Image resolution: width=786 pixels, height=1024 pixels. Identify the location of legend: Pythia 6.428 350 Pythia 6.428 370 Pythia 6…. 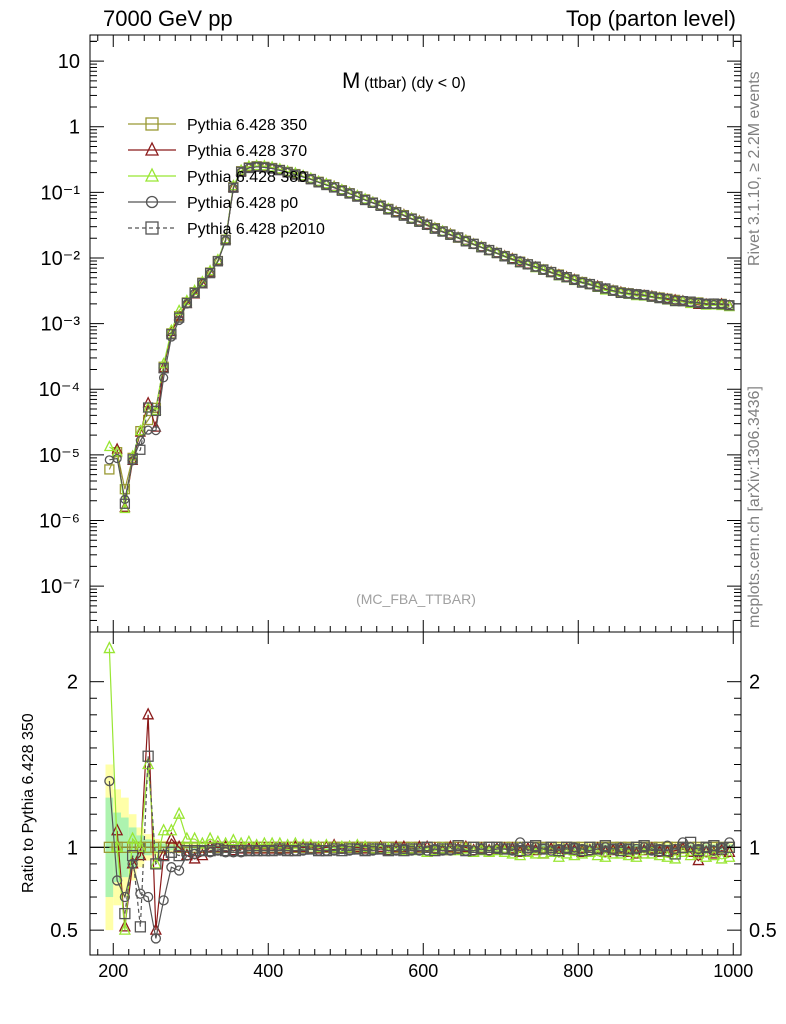
(226, 177).